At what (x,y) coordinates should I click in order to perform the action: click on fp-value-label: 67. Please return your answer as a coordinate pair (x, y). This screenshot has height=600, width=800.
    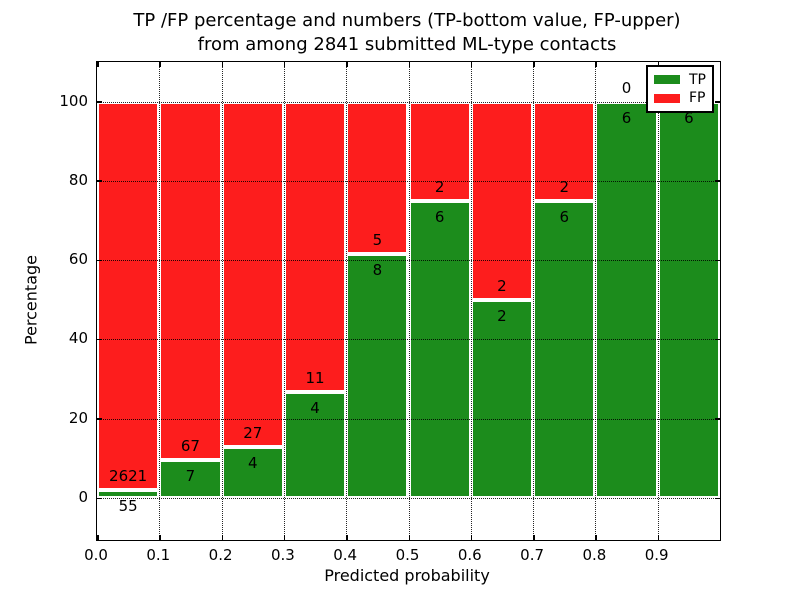
    Looking at the image, I should click on (190, 446).